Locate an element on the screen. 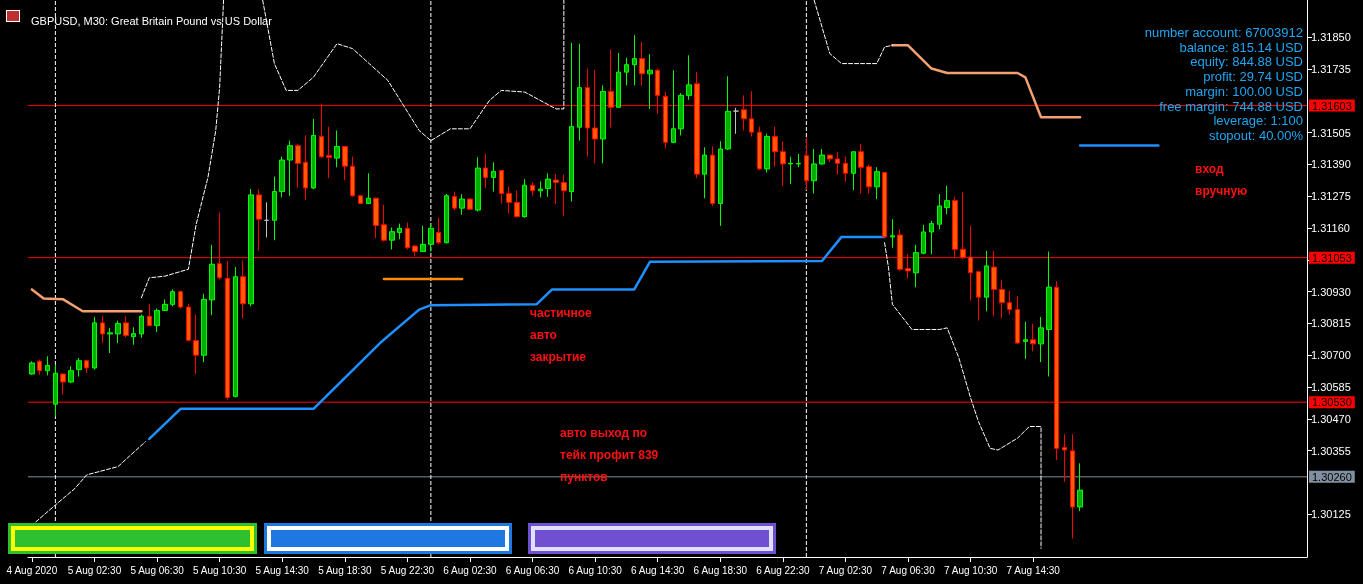 The width and height of the screenshot is (1363, 584). x-tick-label: 4 Aug 2020 is located at coordinates (32, 570).